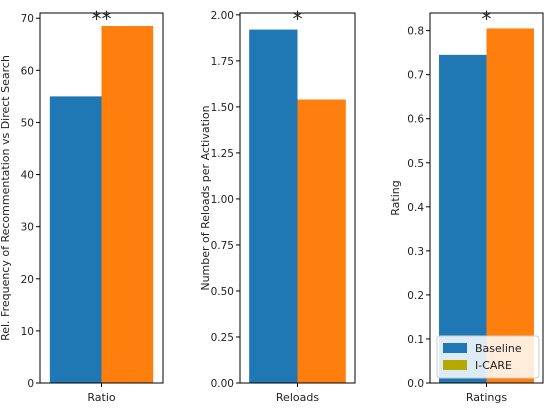 The image size is (550, 408). Describe the element at coordinates (297, 397) in the screenshot. I see `x-tick-label-reloads: Reloads` at that location.